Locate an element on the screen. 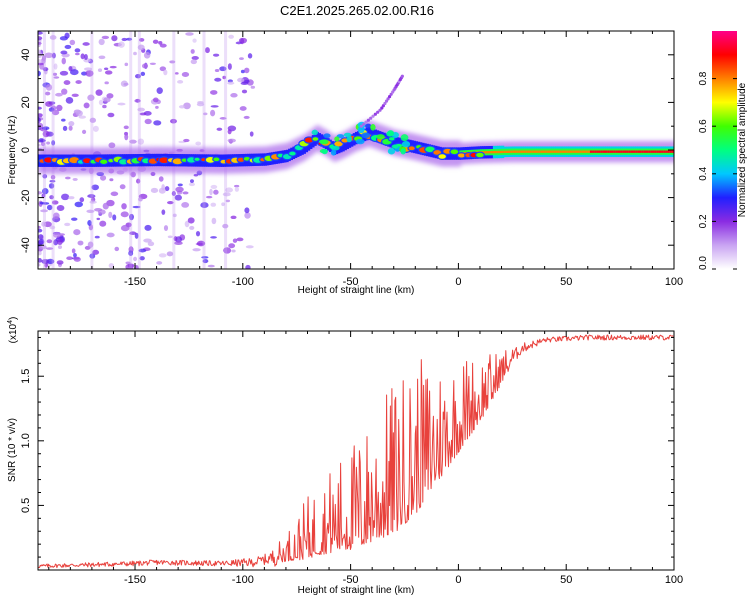 This screenshot has width=750, height=600. spectrogram-band-cell is located at coordinates (393, 142).